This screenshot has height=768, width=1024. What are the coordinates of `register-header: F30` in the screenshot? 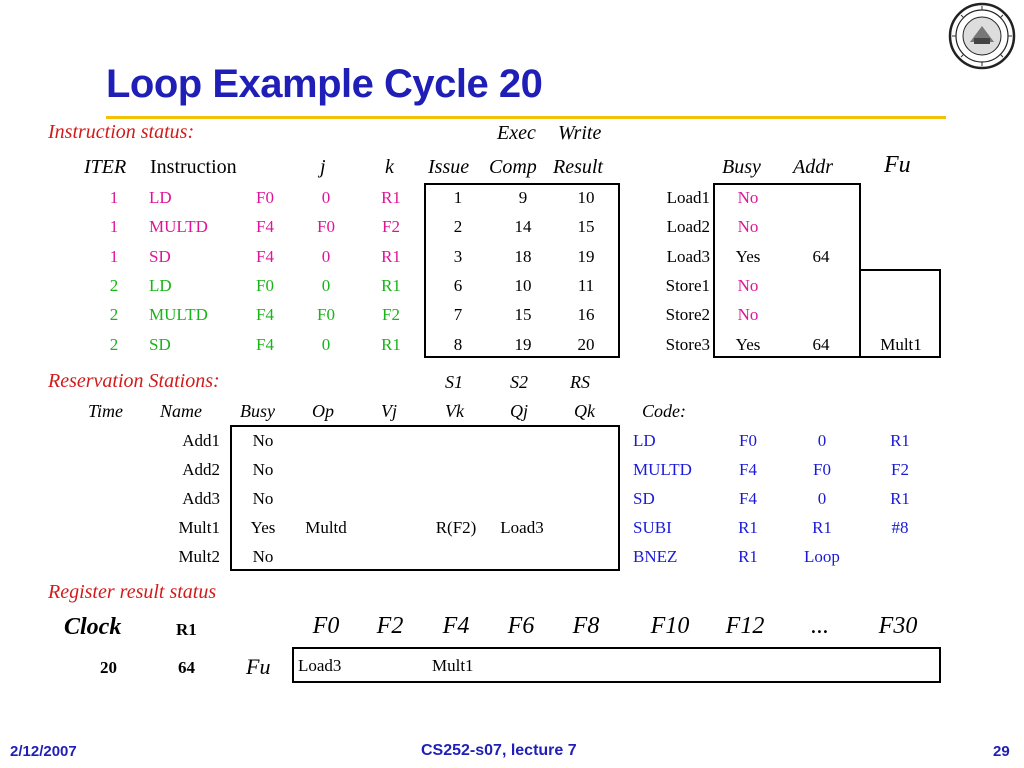 It's located at (898, 626).